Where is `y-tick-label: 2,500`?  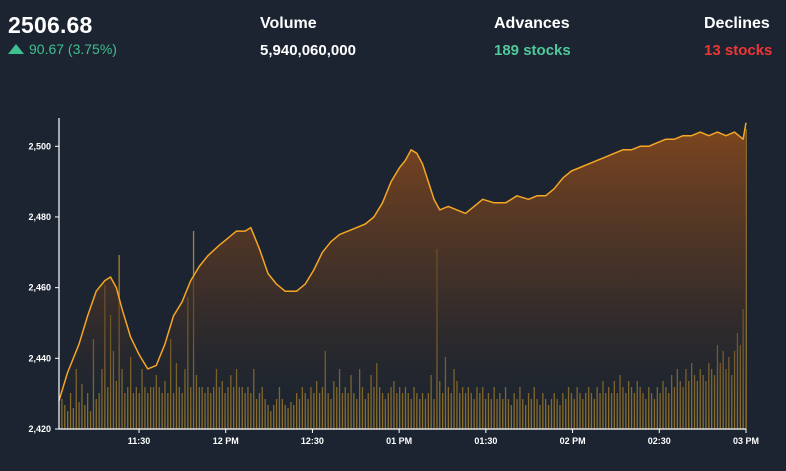 y-tick-label: 2,500 is located at coordinates (39, 146).